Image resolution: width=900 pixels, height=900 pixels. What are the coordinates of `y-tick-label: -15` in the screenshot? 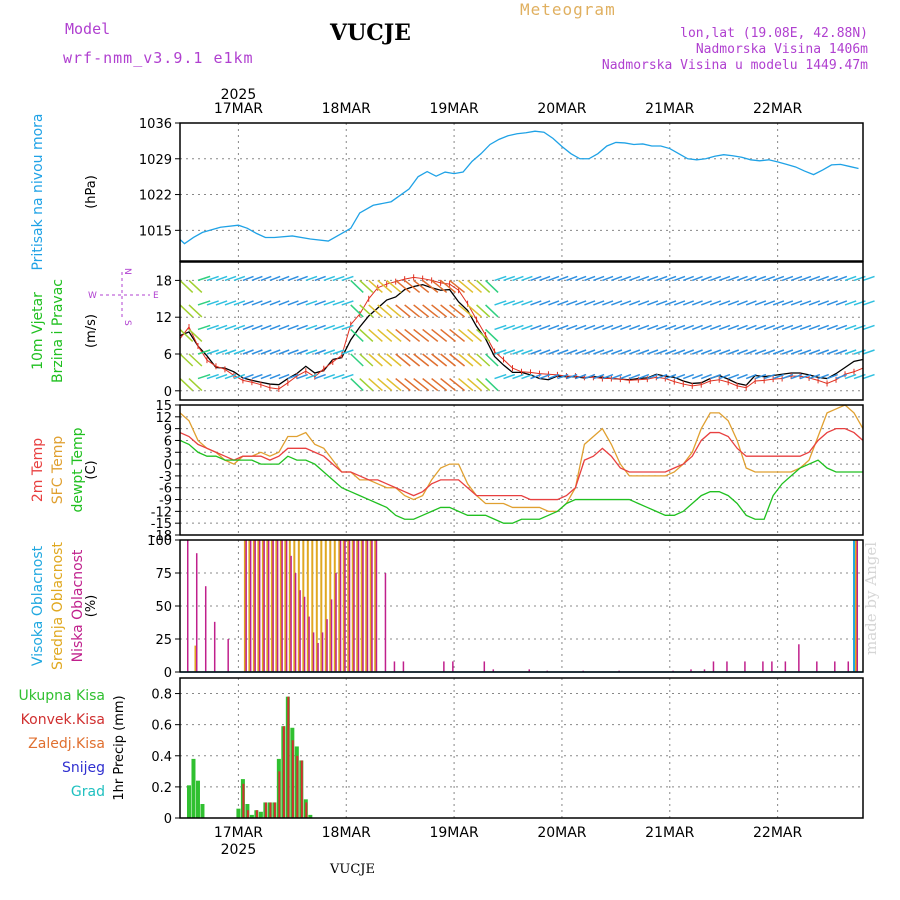 It's located at (161, 524).